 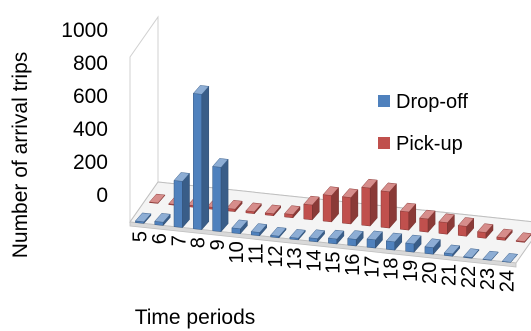 I want to click on y-tick-label: 0, so click(x=102, y=195).